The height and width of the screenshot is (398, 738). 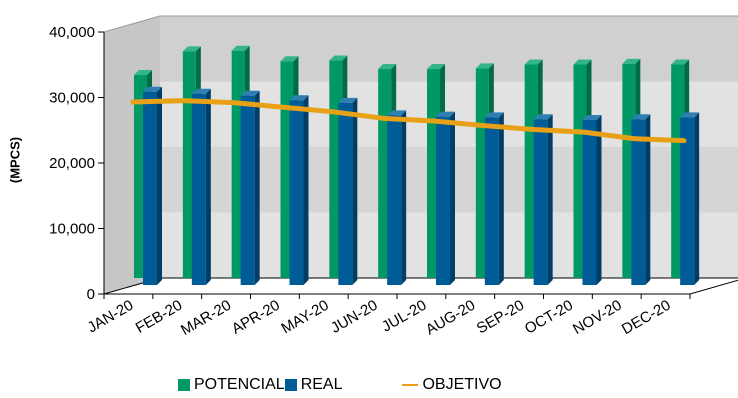 What do you see at coordinates (91, 294) in the screenshot?
I see `y-tick-label: 0` at bounding box center [91, 294].